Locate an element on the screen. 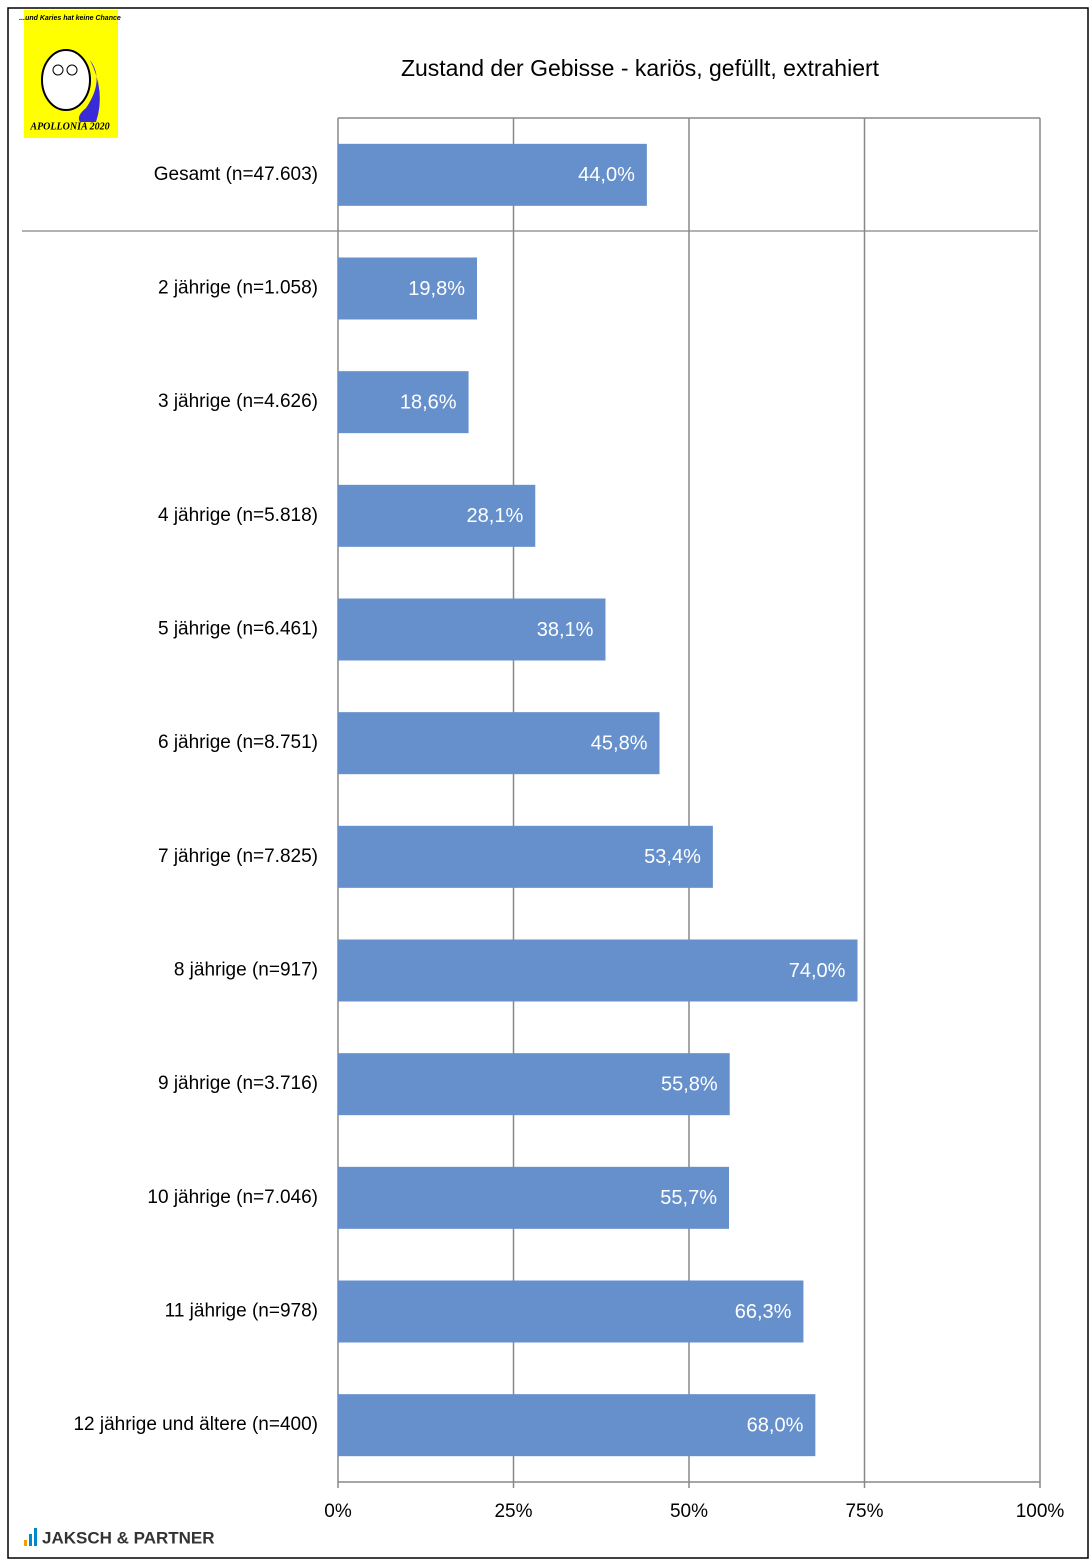  y-tick-label: Gesamt (n=47.603) is located at coordinates (236, 174).